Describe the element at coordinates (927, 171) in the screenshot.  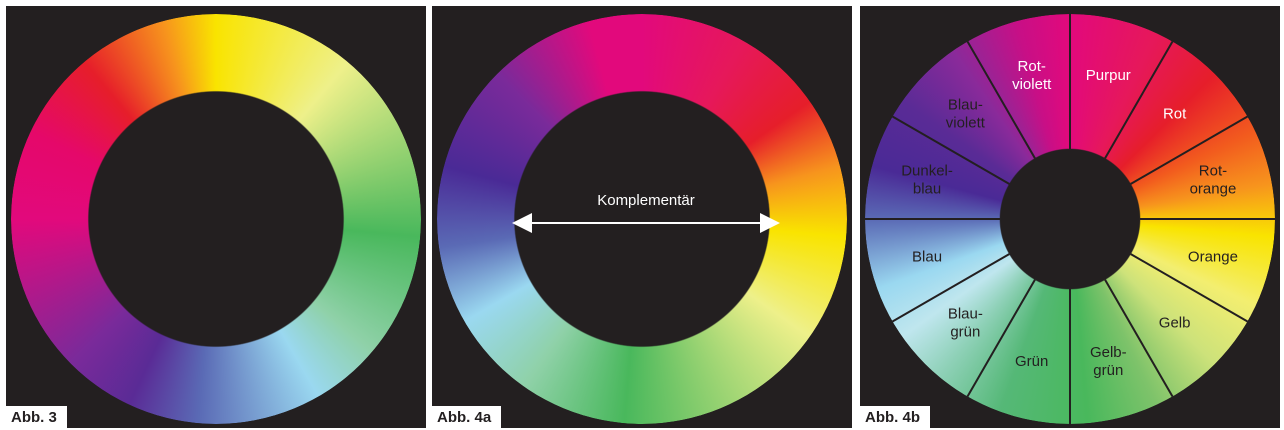
I see `segment-label: Dunkel-` at that location.